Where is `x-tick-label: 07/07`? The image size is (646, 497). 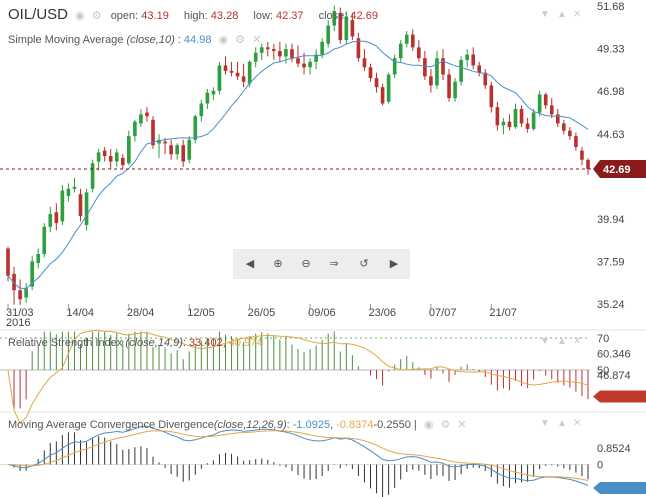 x-tick-label: 07/07 is located at coordinates (443, 313).